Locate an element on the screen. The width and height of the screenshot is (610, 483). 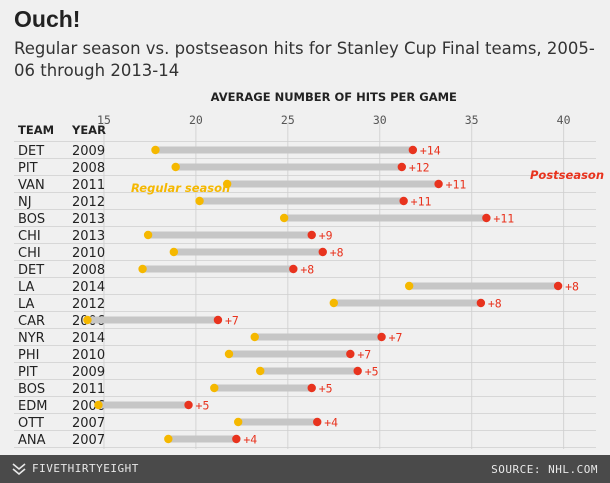
row-year-label: 2012 is located at coordinates (88, 202).